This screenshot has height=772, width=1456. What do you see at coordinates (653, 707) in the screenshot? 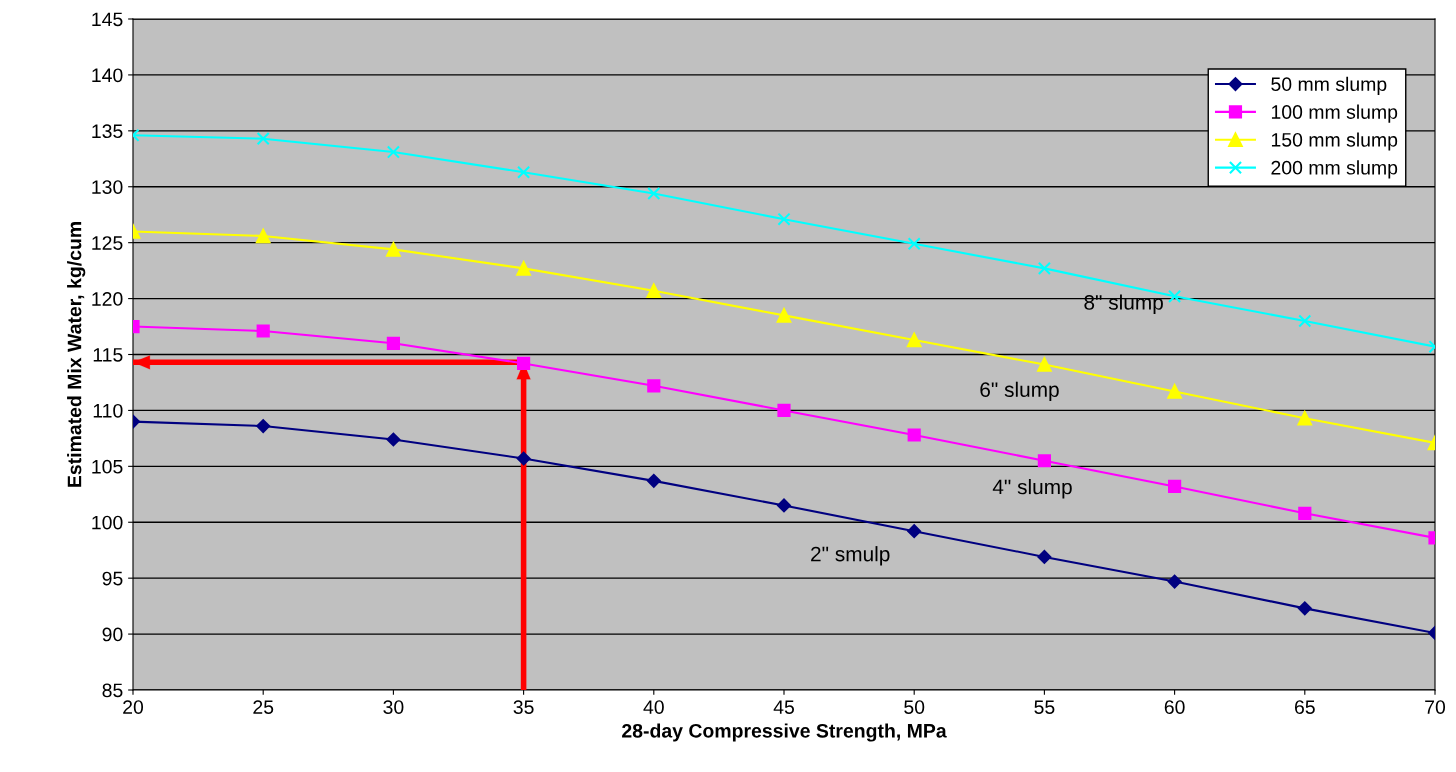
I see `x-tick-label: 40` at bounding box center [653, 707].